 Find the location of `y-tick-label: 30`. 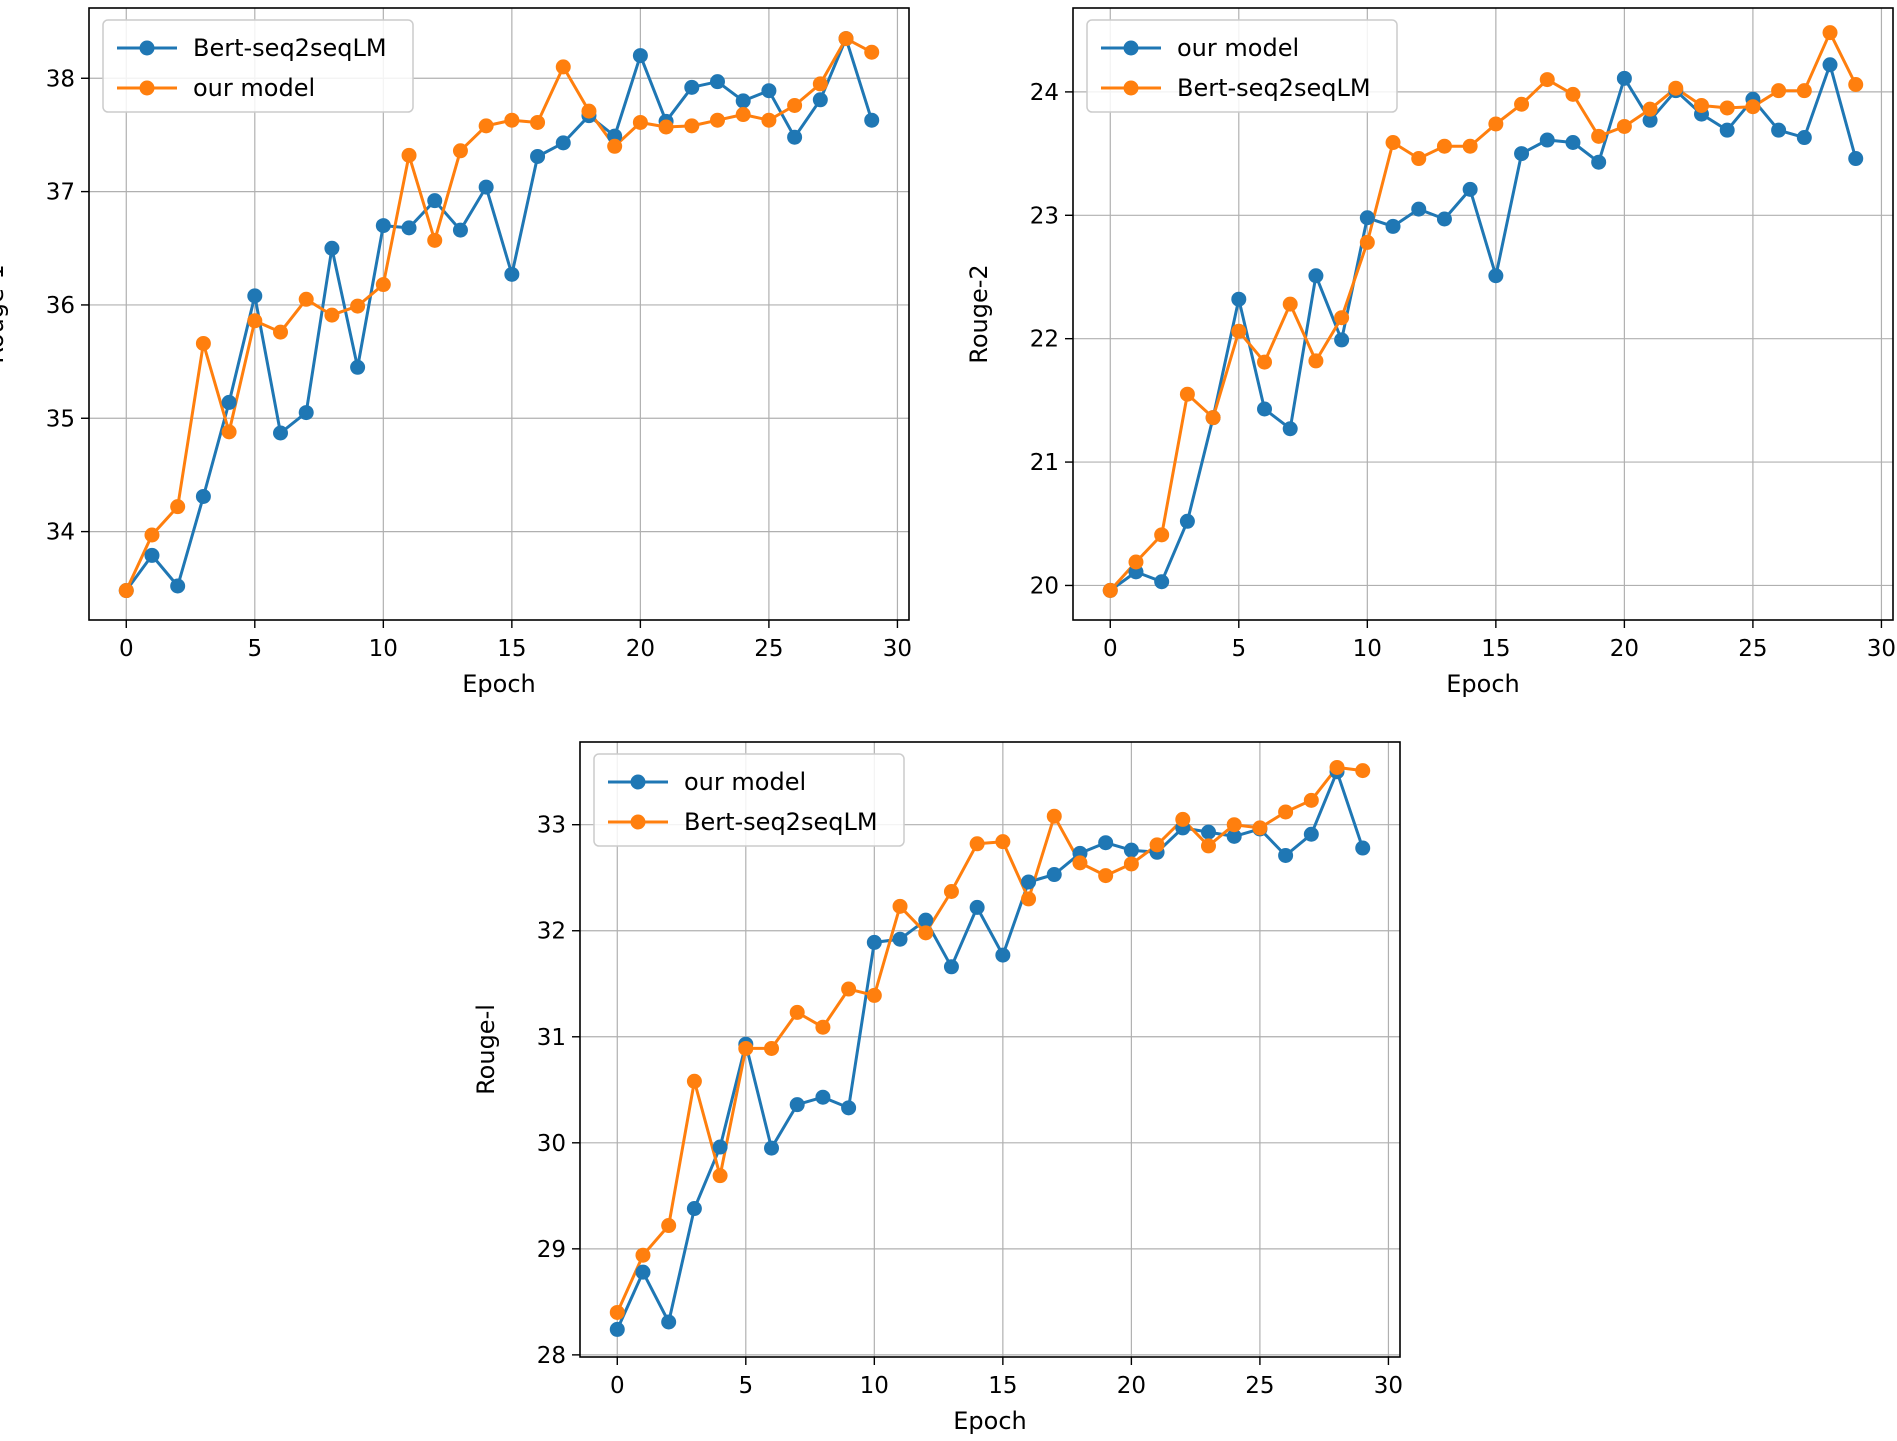

y-tick-label: 30 is located at coordinates (551, 1144).